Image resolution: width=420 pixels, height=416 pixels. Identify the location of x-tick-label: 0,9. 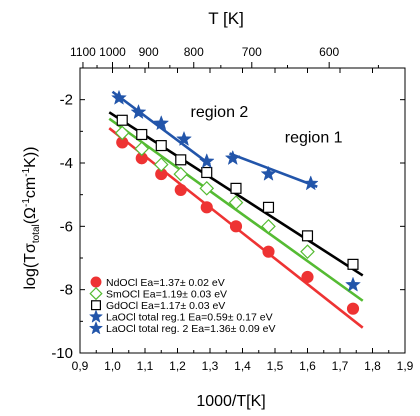
(80, 366).